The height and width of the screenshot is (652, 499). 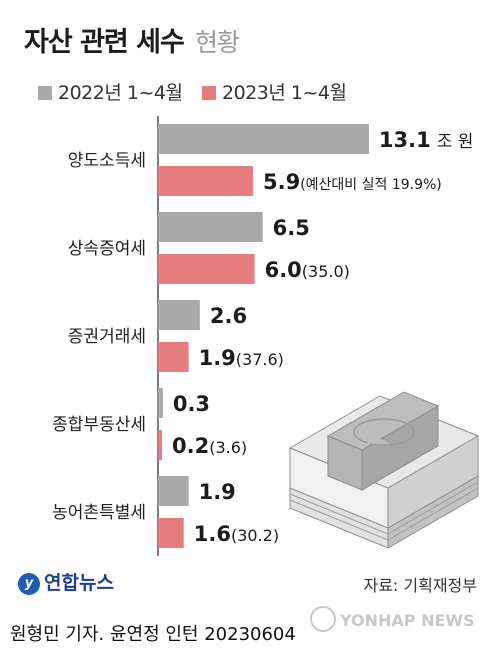 What do you see at coordinates (120, 93) in the screenshot?
I see `legend-label-2022: 2022년 1~4월` at bounding box center [120, 93].